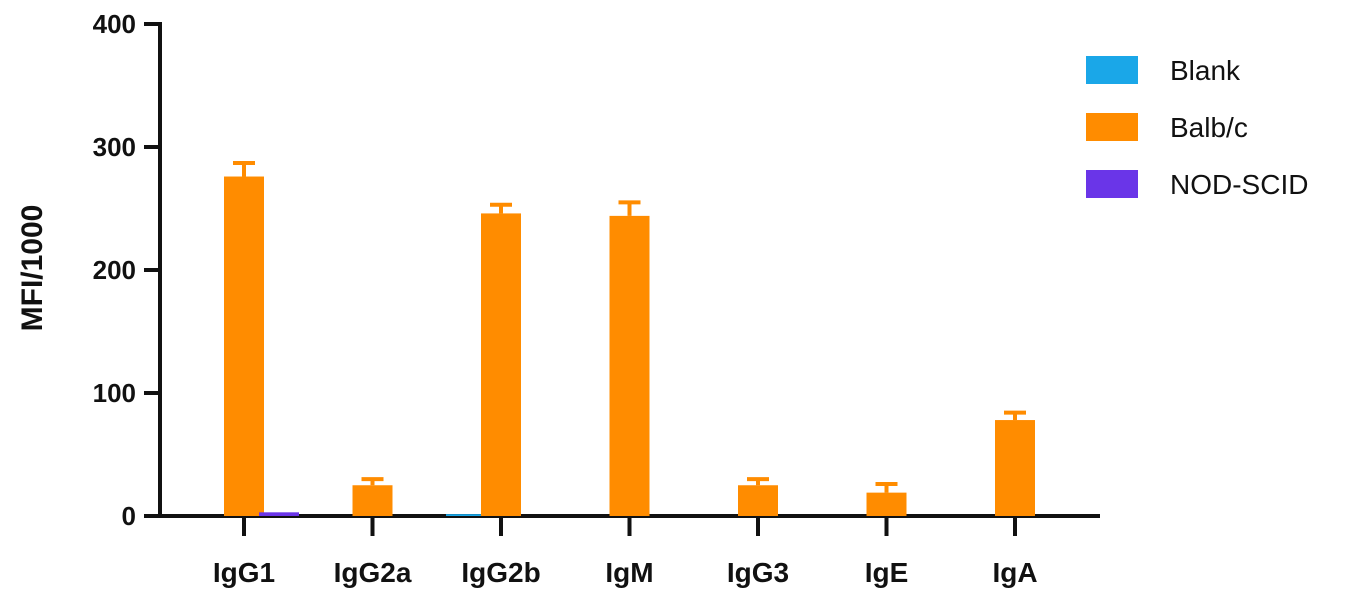 The width and height of the screenshot is (1354, 589). Describe the element at coordinates (279, 514) in the screenshot. I see `bar-nod-scid` at that location.